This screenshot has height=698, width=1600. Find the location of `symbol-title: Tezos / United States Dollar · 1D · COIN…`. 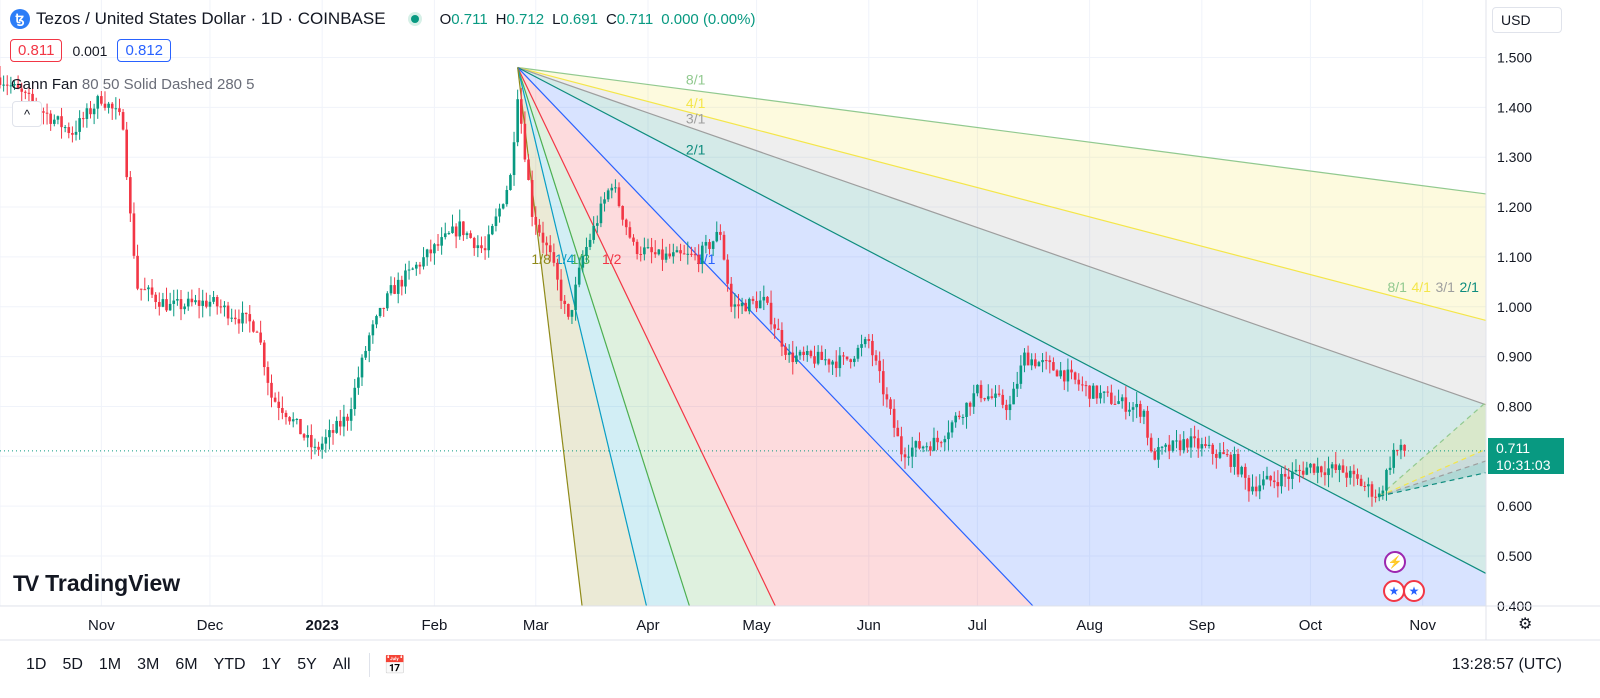

symbol-title: Tezos / United States Dollar · 1D · COIN… is located at coordinates (211, 18).